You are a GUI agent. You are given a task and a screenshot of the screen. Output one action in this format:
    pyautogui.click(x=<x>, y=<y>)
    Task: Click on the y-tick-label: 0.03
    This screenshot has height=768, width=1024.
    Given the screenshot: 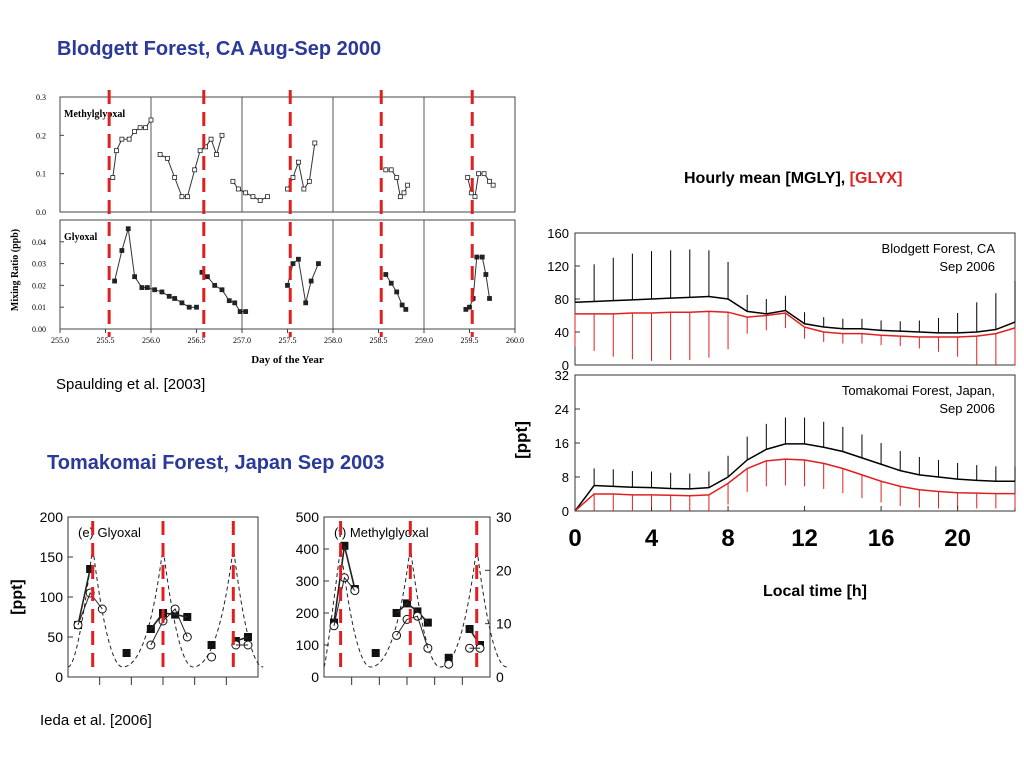 What is the action you would take?
    pyautogui.click(x=39, y=264)
    